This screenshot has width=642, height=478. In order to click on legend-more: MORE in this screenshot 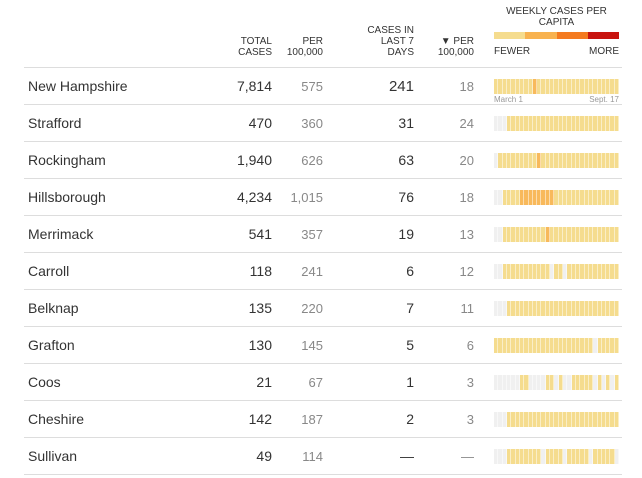, I will do `click(604, 51)`.